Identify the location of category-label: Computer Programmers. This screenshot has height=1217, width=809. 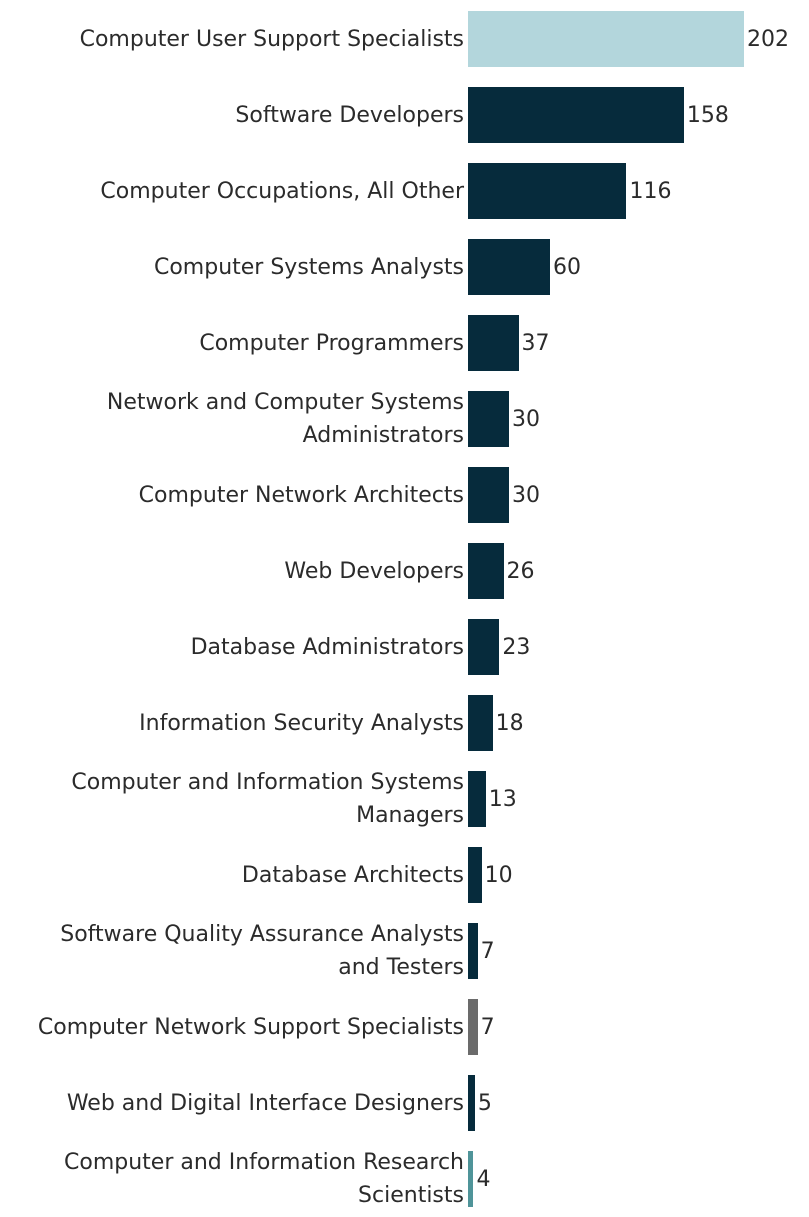
(232, 343).